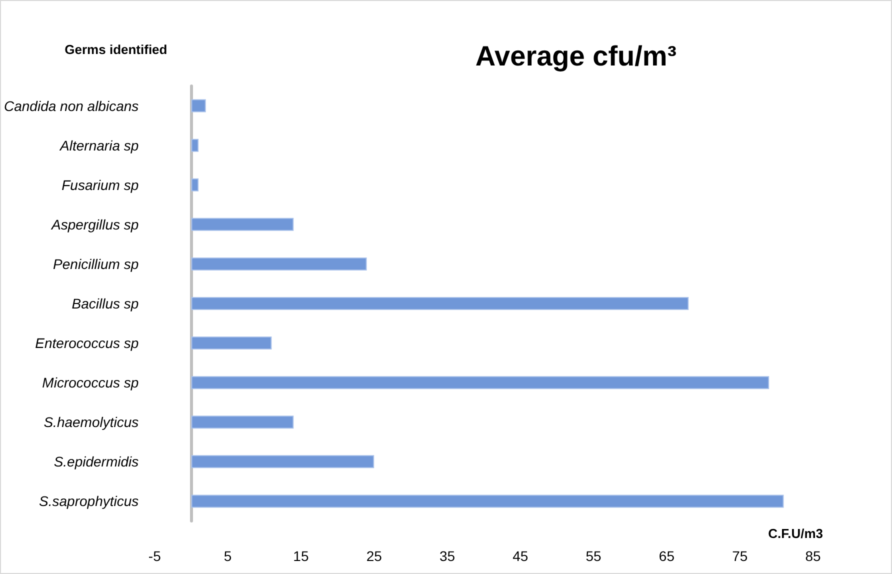  Describe the element at coordinates (666, 556) in the screenshot. I see `x-tick-label: 65` at that location.